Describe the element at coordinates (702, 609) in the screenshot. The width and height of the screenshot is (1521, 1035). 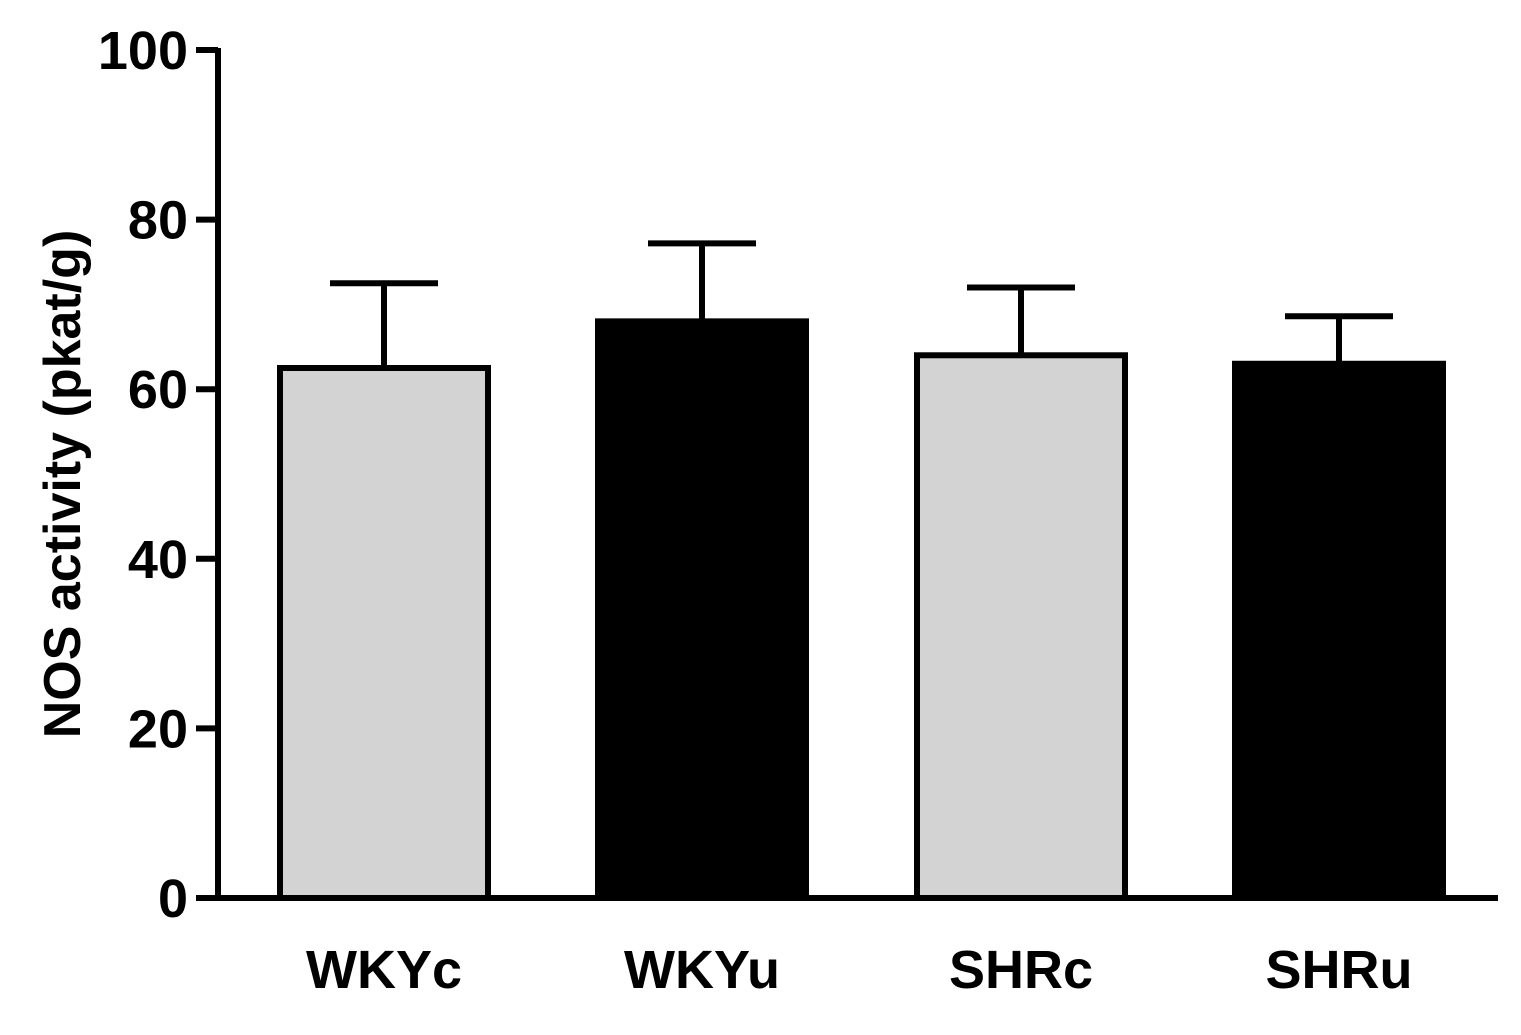
I see `bar-wkyu` at that location.